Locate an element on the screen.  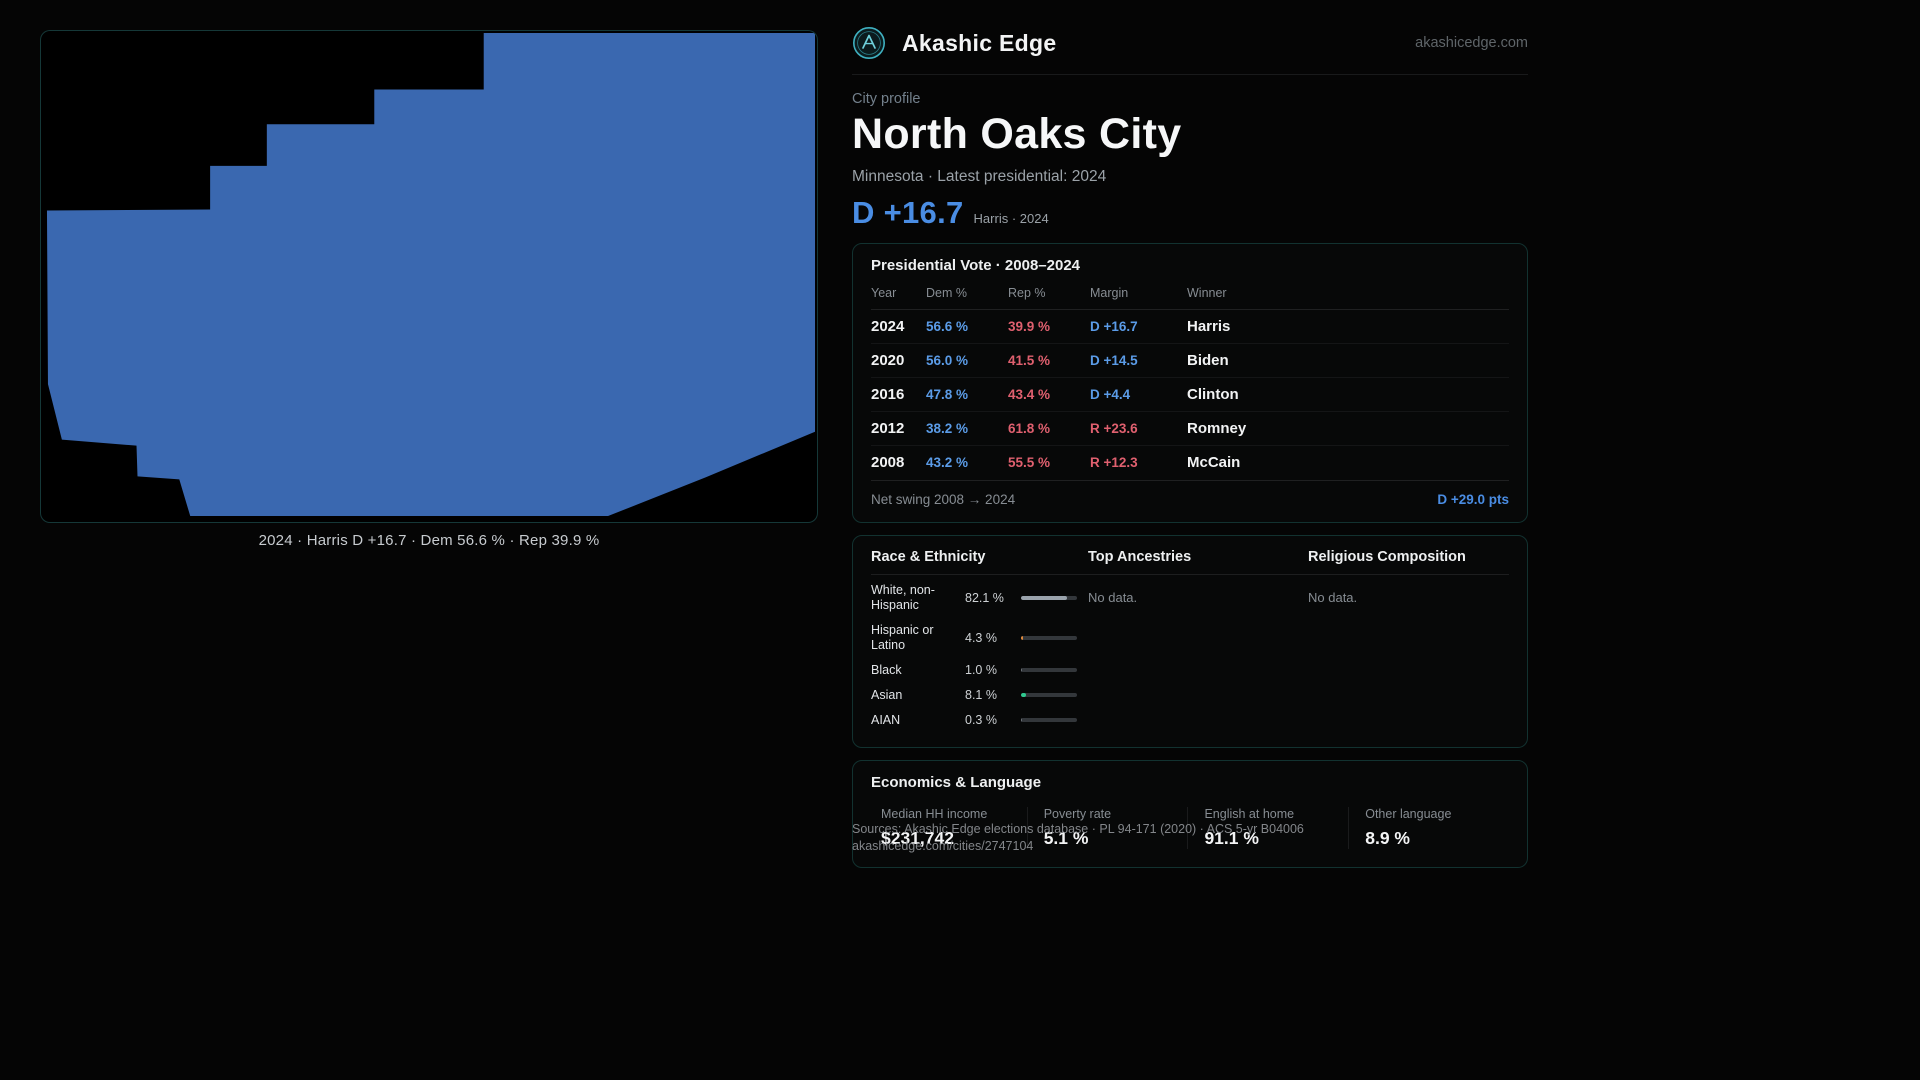
margin-cell: D +4.4 is located at coordinates (1138, 395).